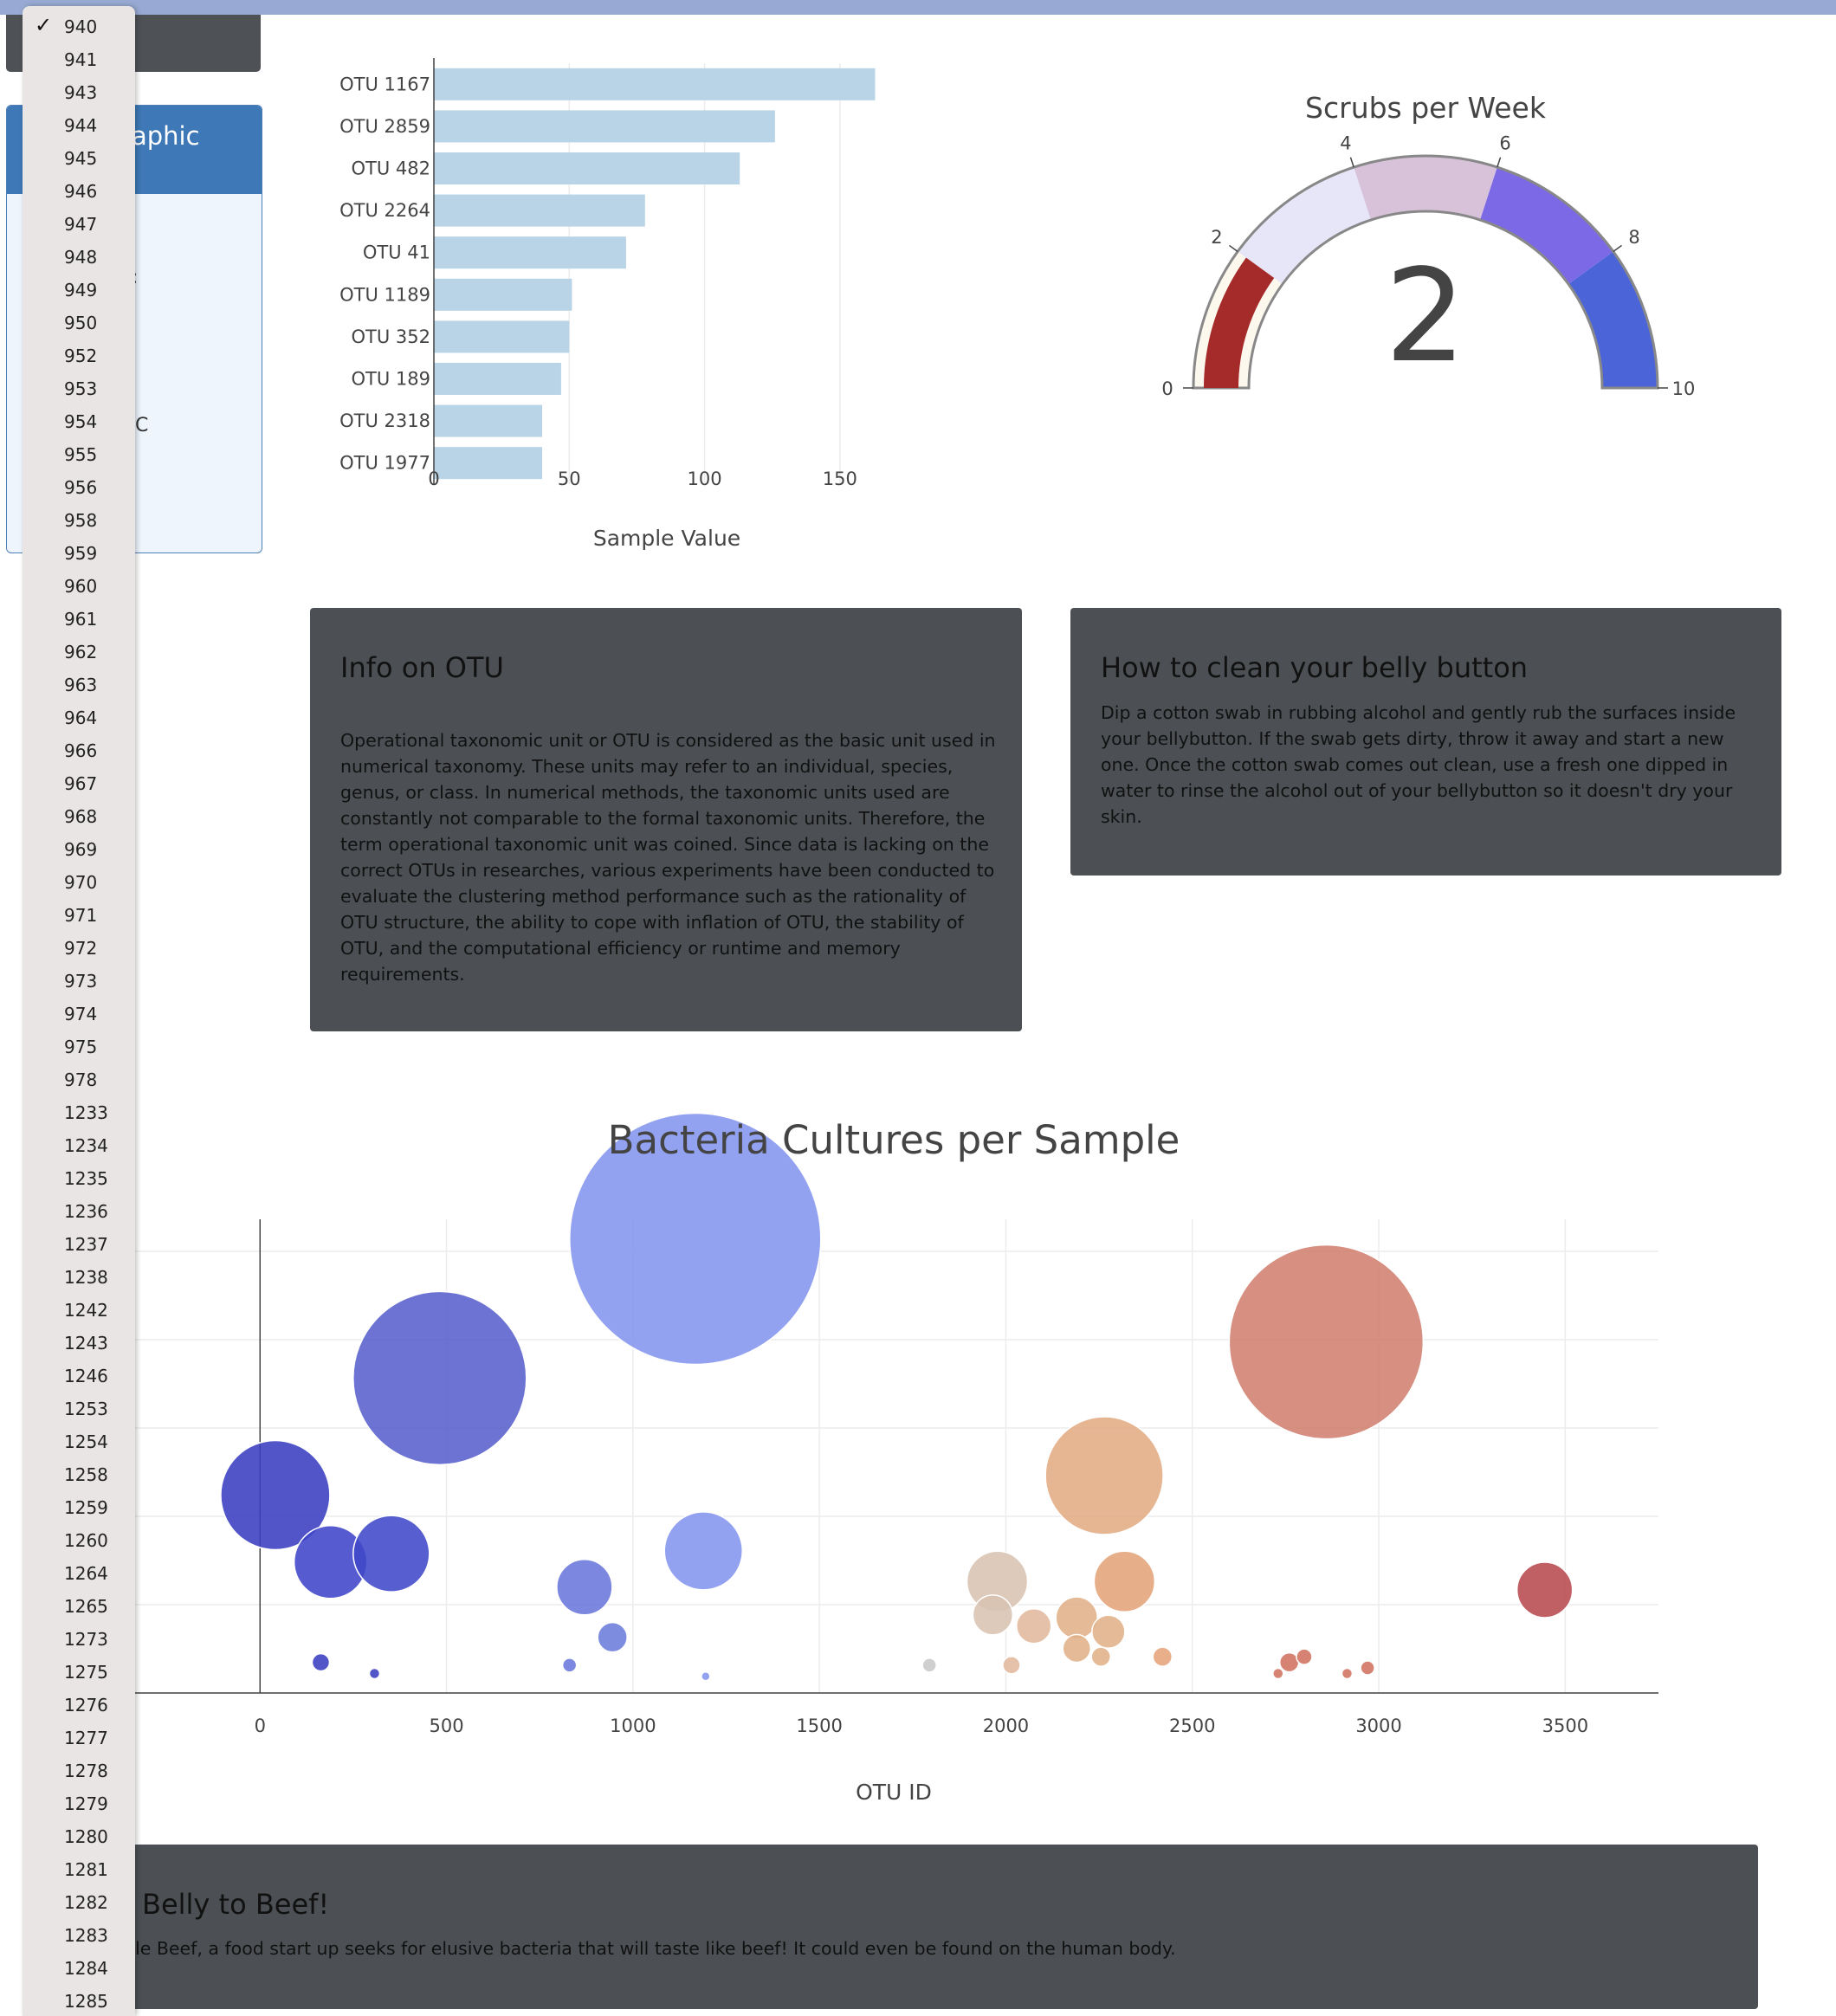 The image size is (1836, 2016). What do you see at coordinates (81, 224) in the screenshot?
I see `dropdown-option: 947` at bounding box center [81, 224].